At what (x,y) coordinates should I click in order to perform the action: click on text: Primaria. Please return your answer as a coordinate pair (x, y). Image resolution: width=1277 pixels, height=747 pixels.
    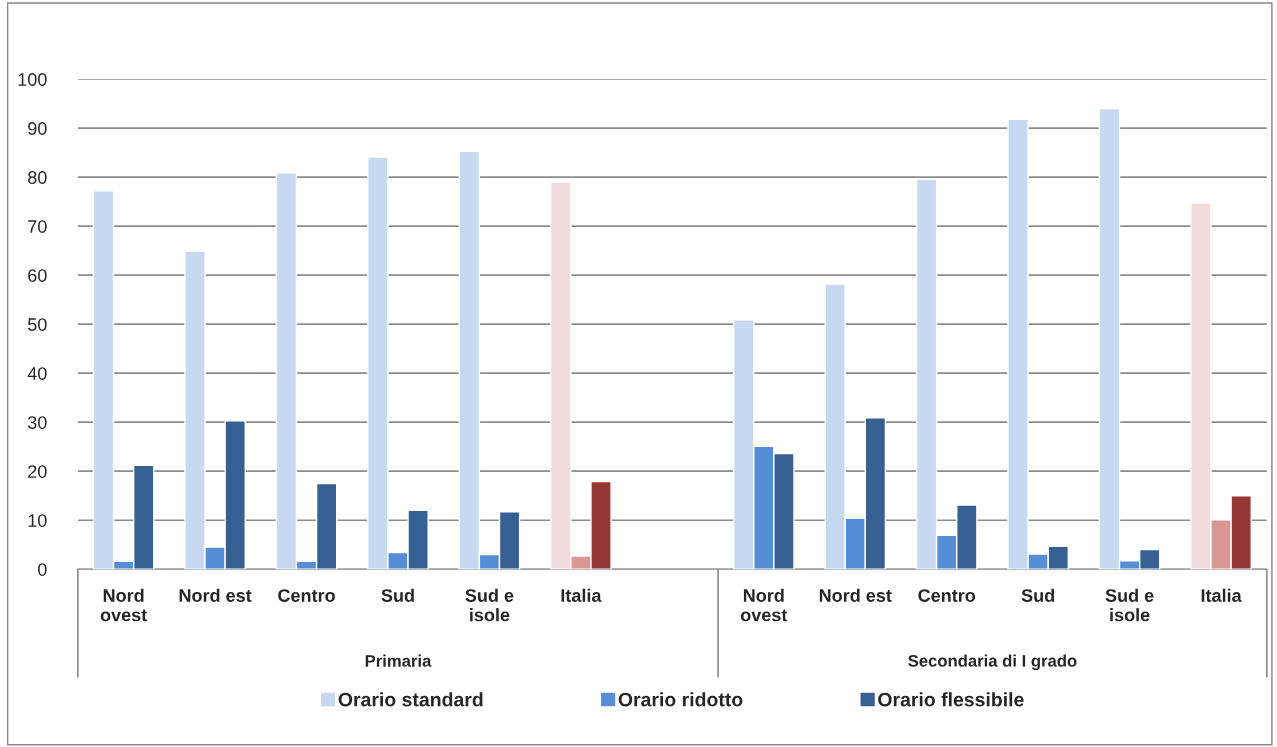
    Looking at the image, I should click on (398, 660).